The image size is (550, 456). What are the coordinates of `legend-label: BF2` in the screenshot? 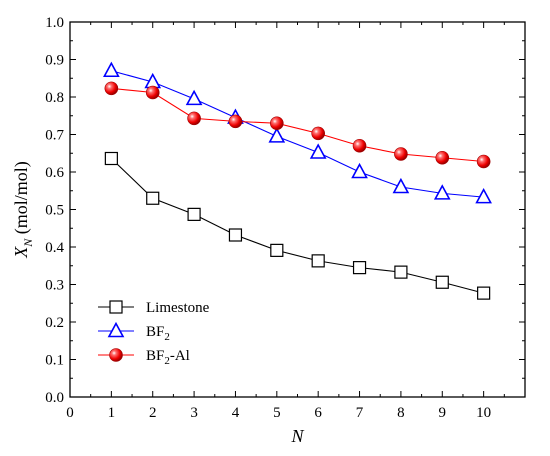 It's located at (158, 333).